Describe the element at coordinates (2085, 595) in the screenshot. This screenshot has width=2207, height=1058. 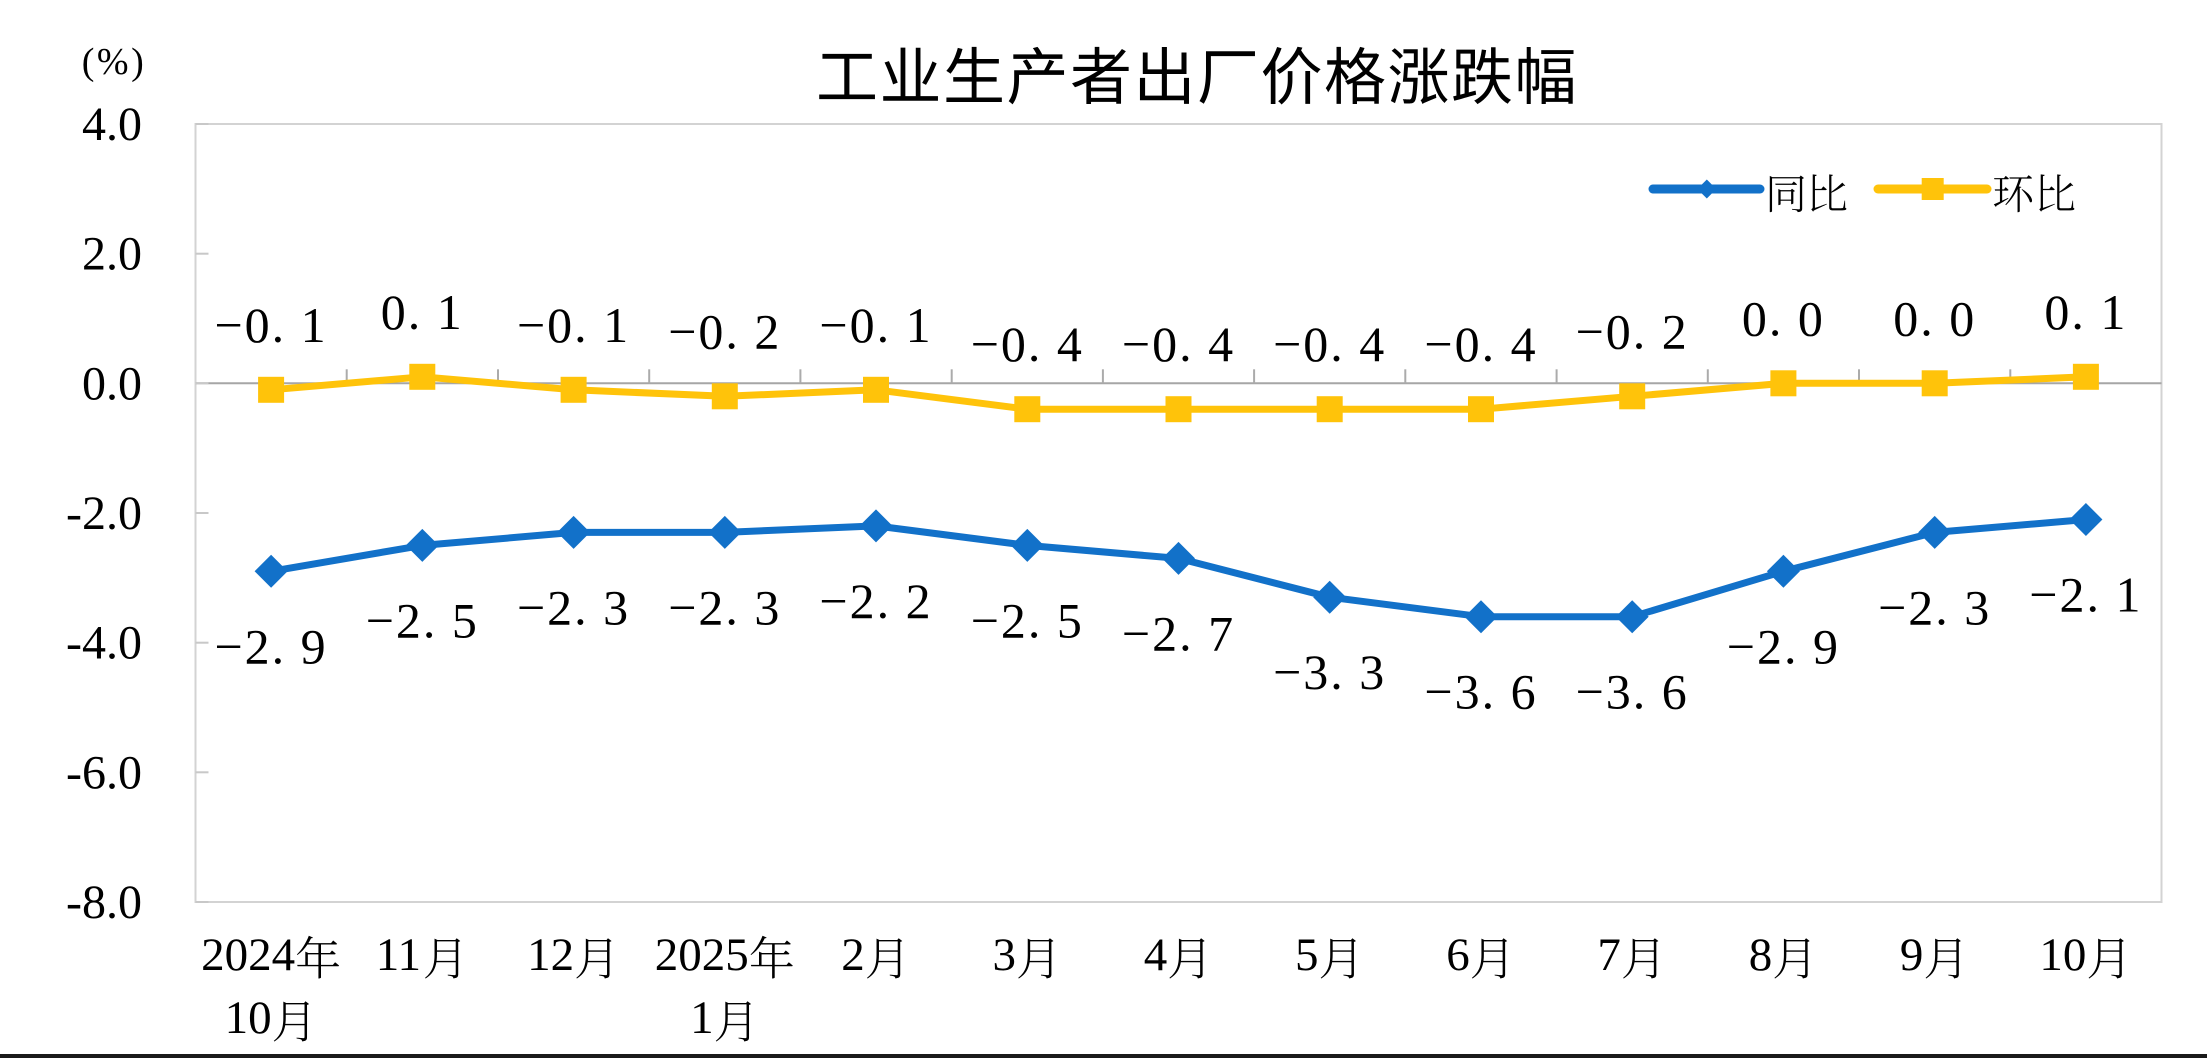
I see `svg-text: −2. 1` at that location.